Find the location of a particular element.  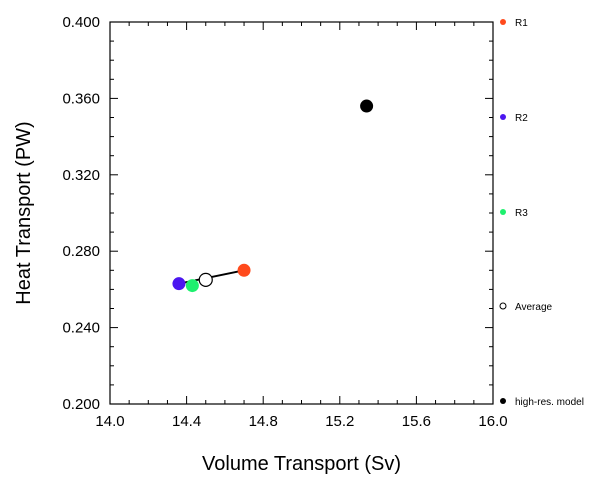

y-tick-label: 0.240 is located at coordinates (81, 328).